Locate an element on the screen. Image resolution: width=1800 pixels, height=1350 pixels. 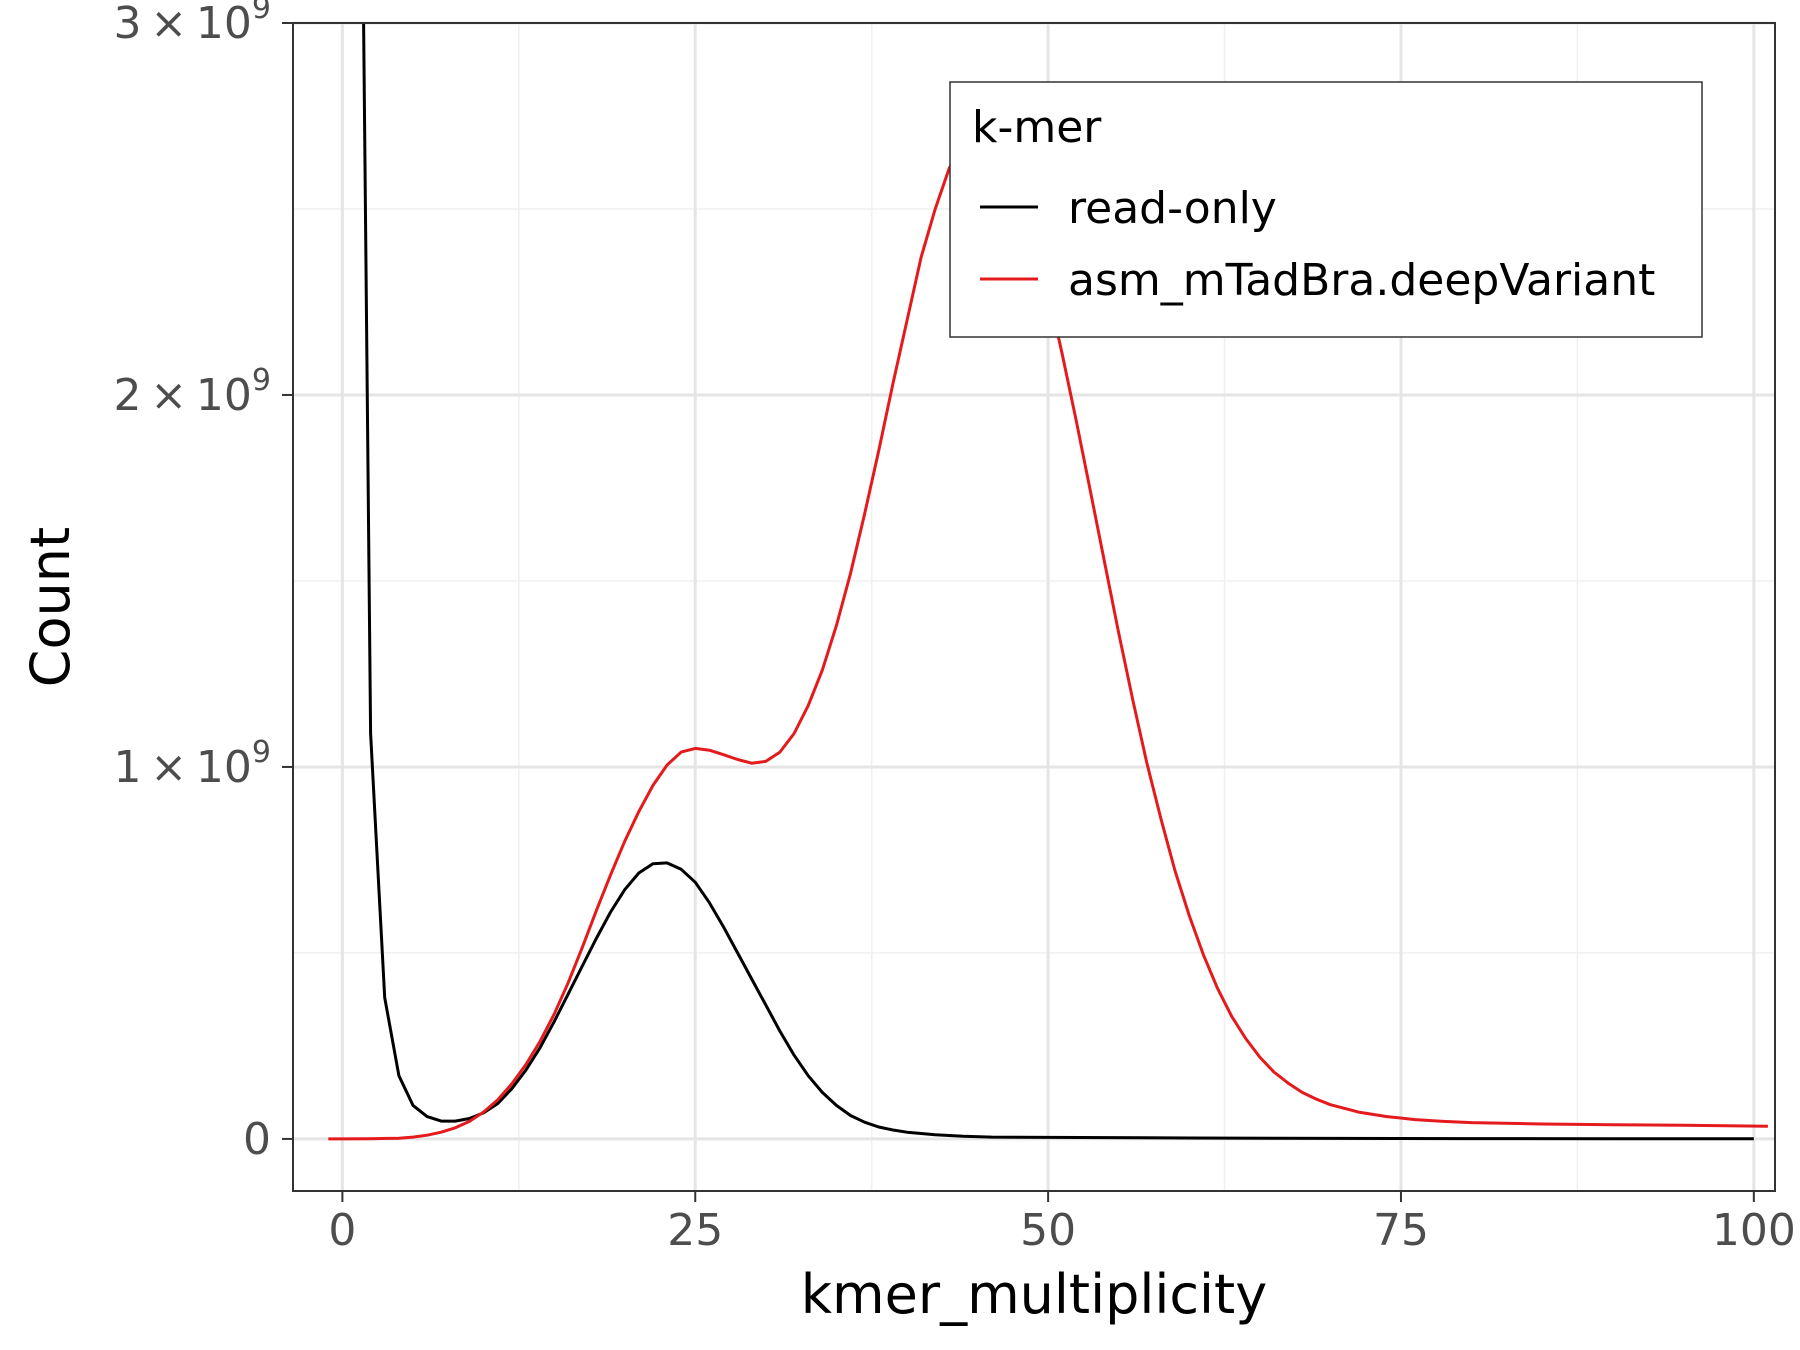
legend-label-read-only: read-only is located at coordinates (1172, 208).